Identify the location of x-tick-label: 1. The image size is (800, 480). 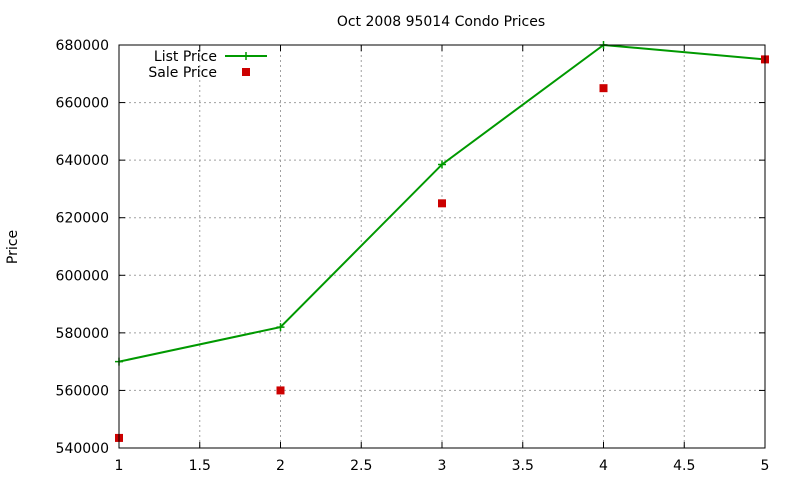
(119, 466).